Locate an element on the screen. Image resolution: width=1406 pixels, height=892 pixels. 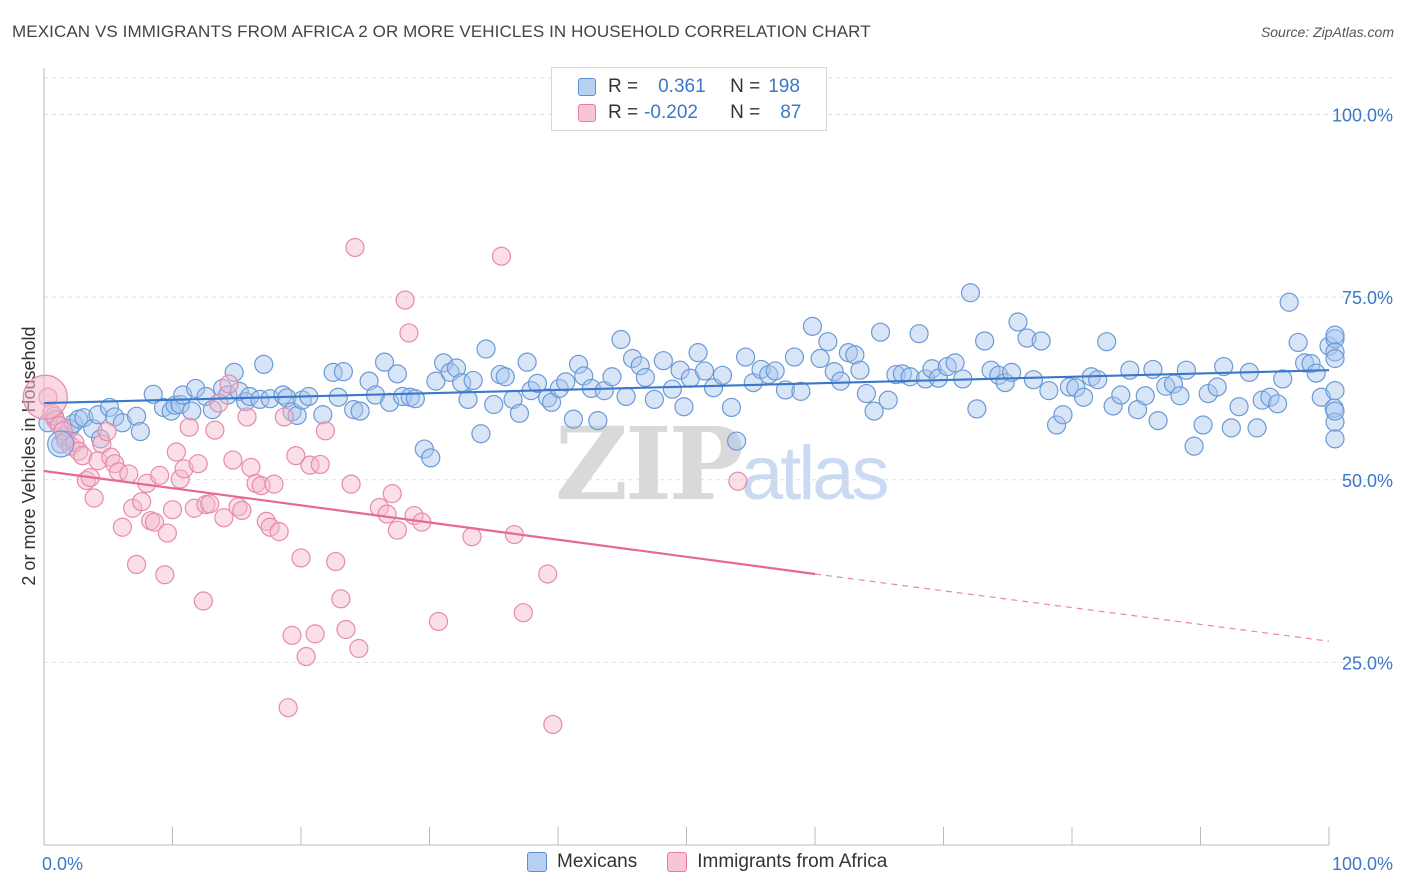
legend-n-value: 87 is located at coordinates (791, 112).